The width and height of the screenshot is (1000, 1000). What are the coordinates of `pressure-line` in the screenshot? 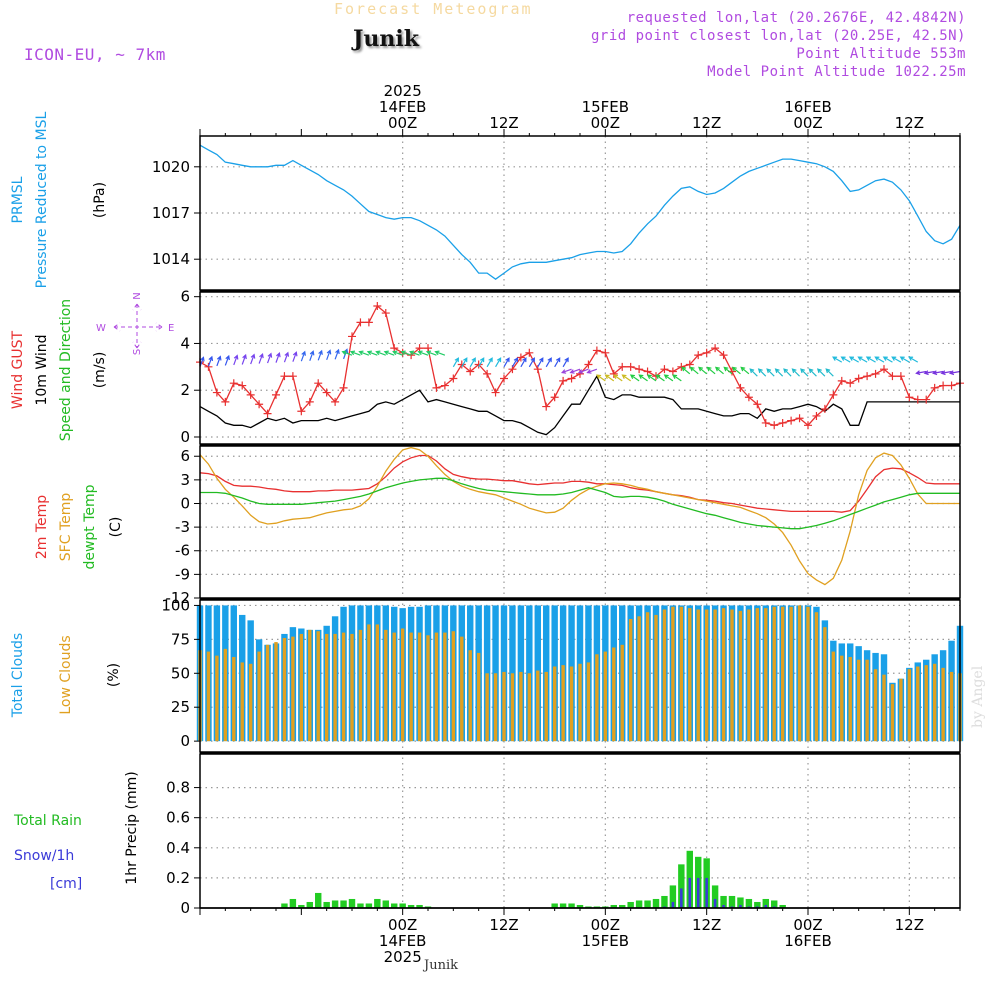 It's located at (580, 212).